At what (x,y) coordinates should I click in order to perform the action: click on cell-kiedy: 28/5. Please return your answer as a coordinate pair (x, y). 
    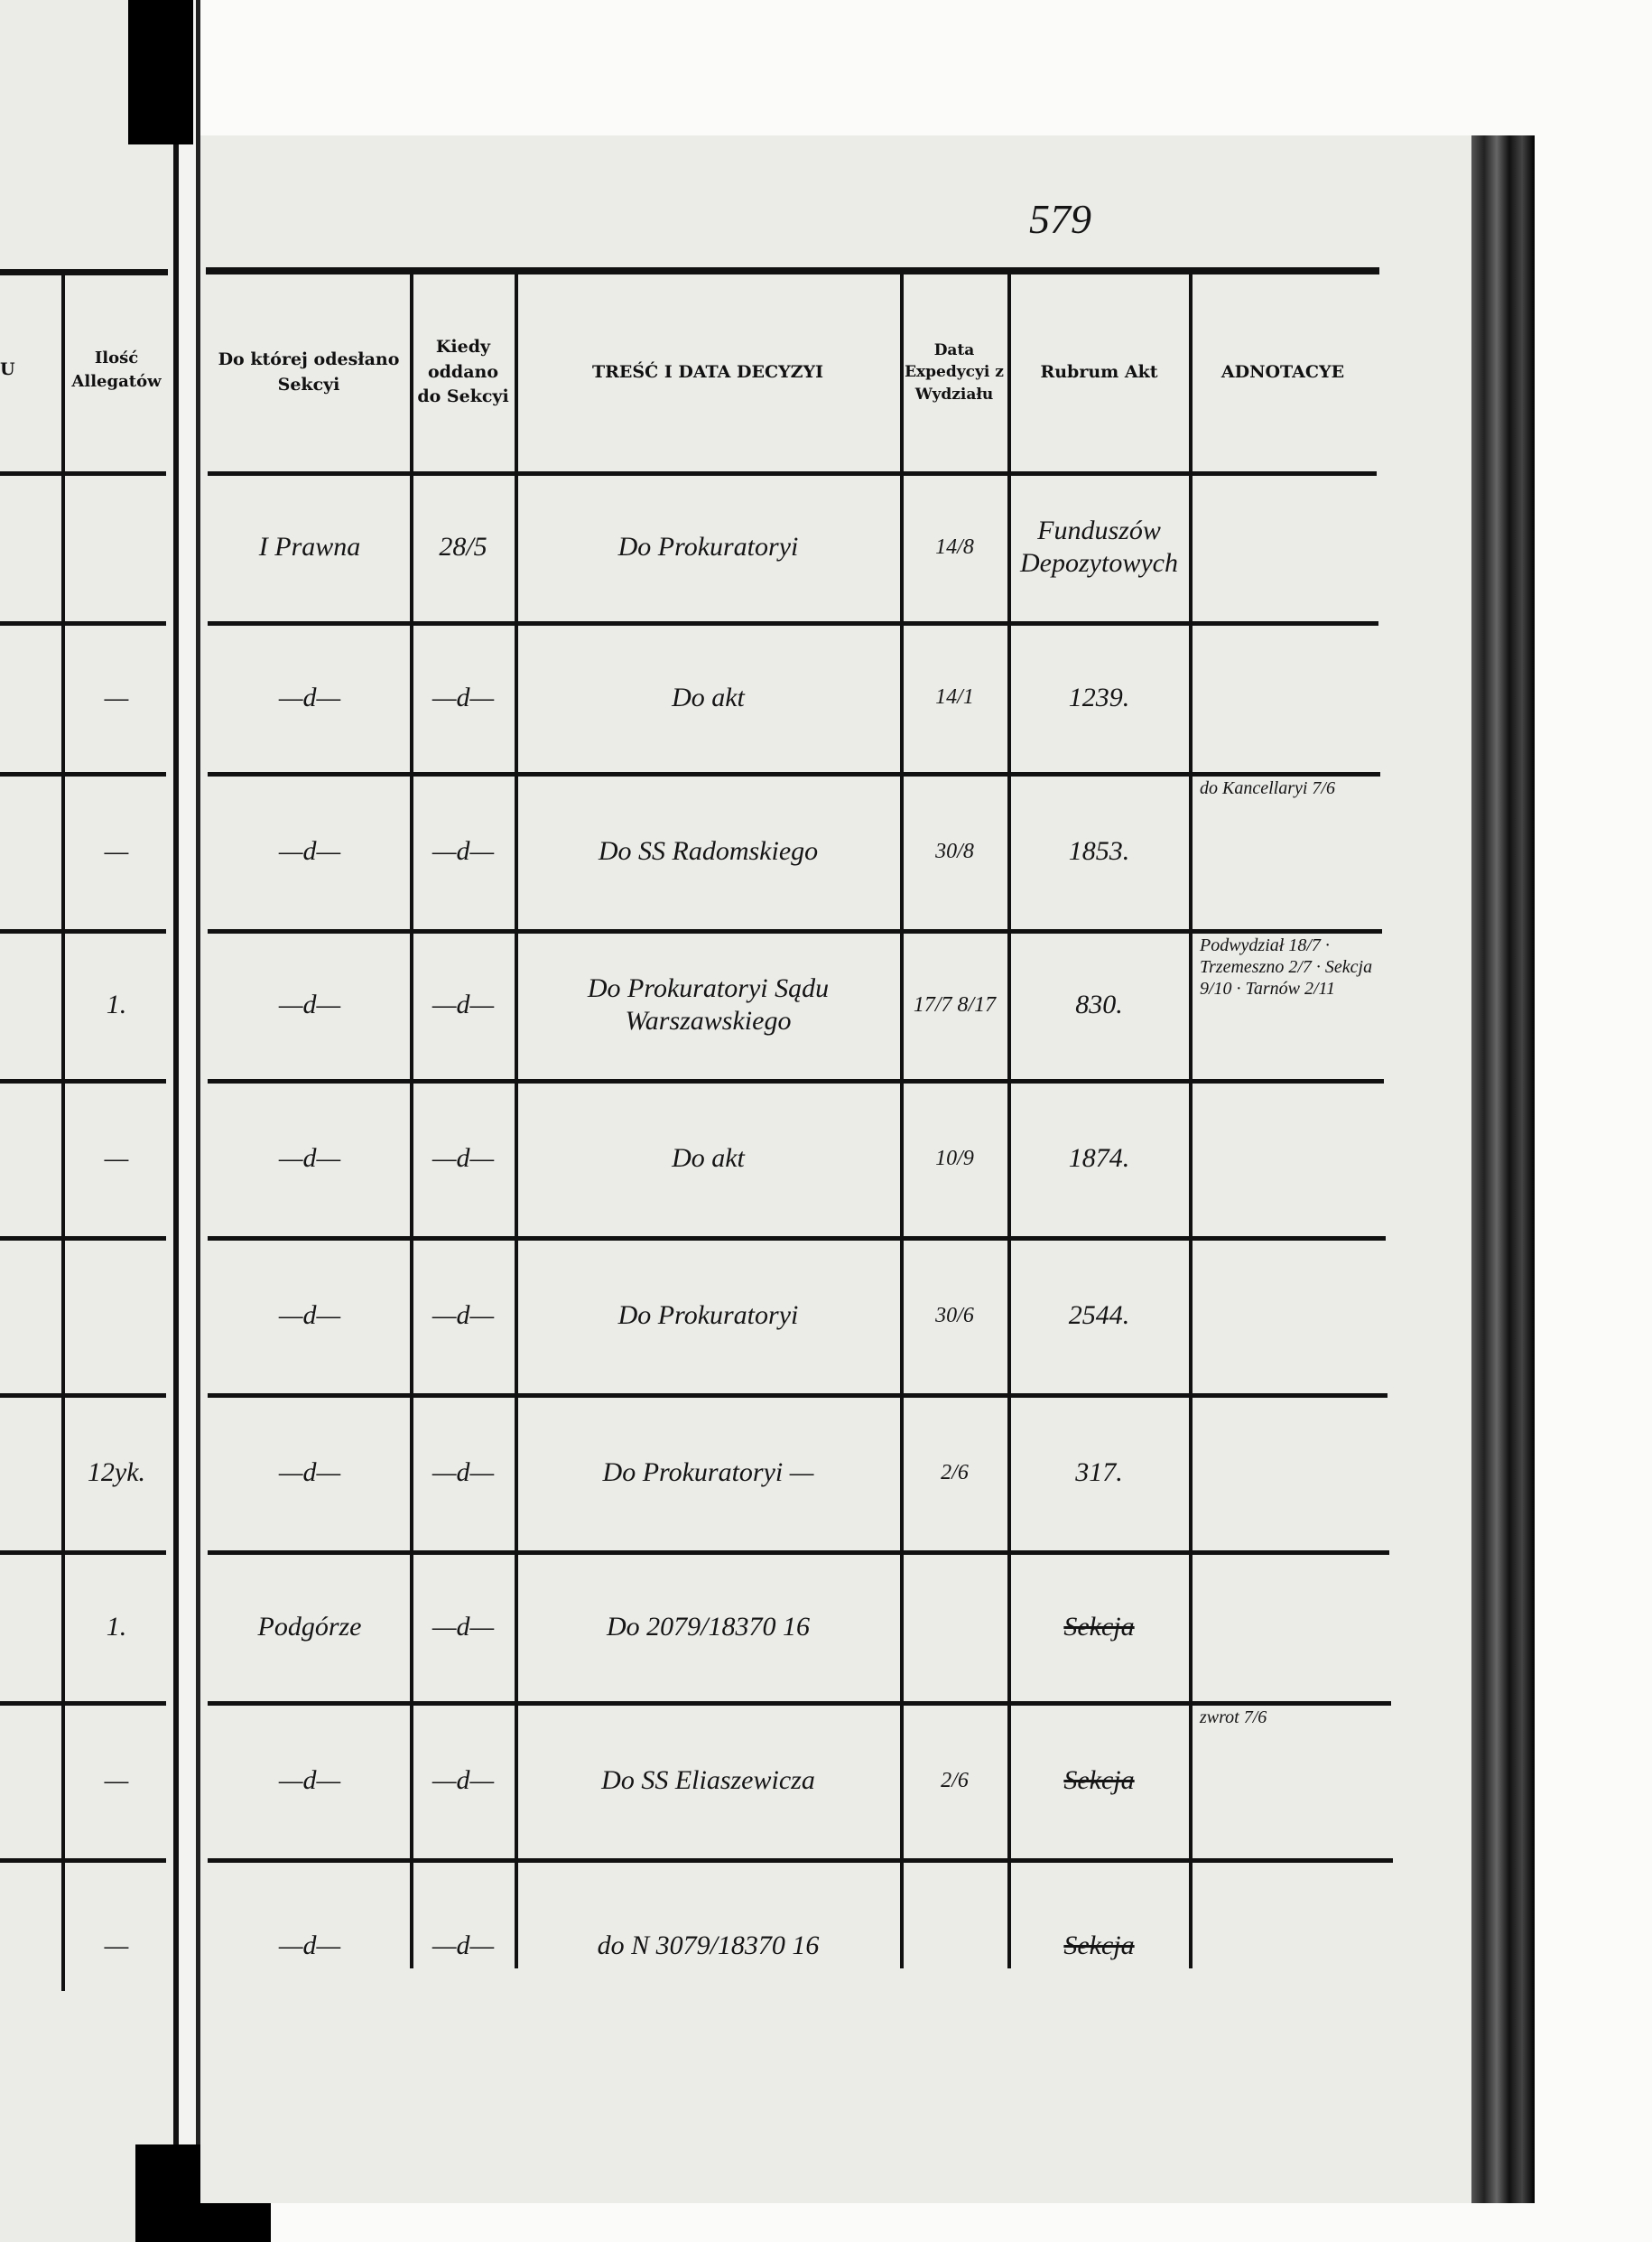
    Looking at the image, I should click on (463, 547).